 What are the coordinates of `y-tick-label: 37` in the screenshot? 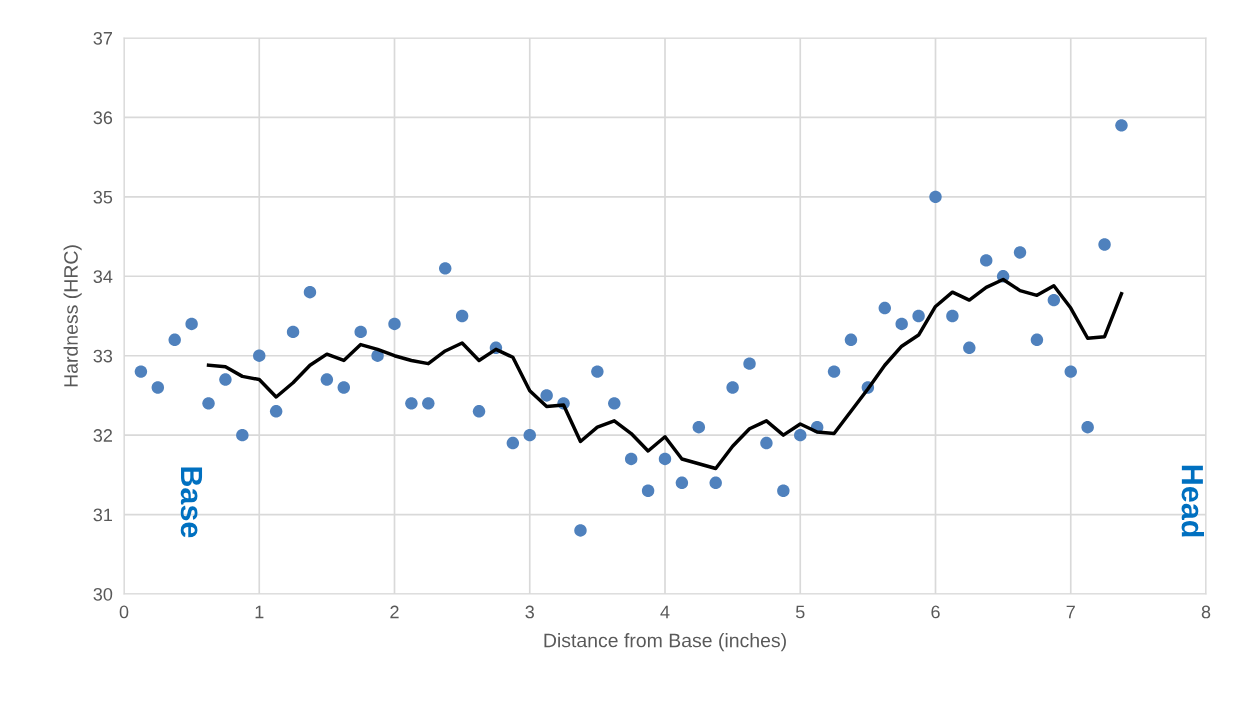 It's located at (102, 38).